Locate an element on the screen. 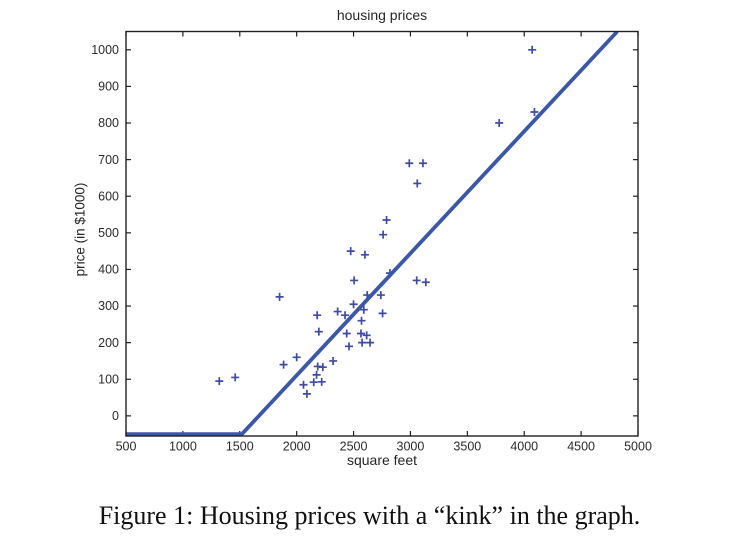  x-axis-label: square feet is located at coordinates (382, 460).